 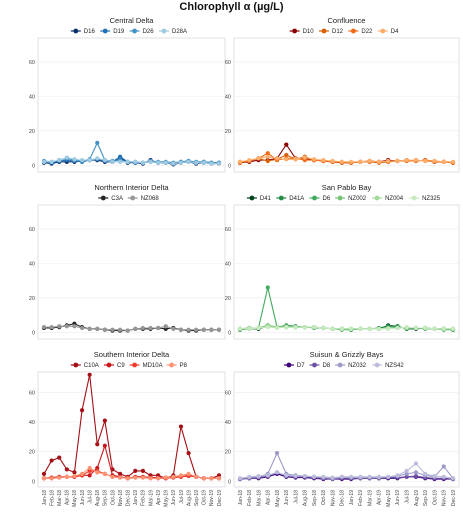 I want to click on legend-label: D7, so click(x=301, y=366).